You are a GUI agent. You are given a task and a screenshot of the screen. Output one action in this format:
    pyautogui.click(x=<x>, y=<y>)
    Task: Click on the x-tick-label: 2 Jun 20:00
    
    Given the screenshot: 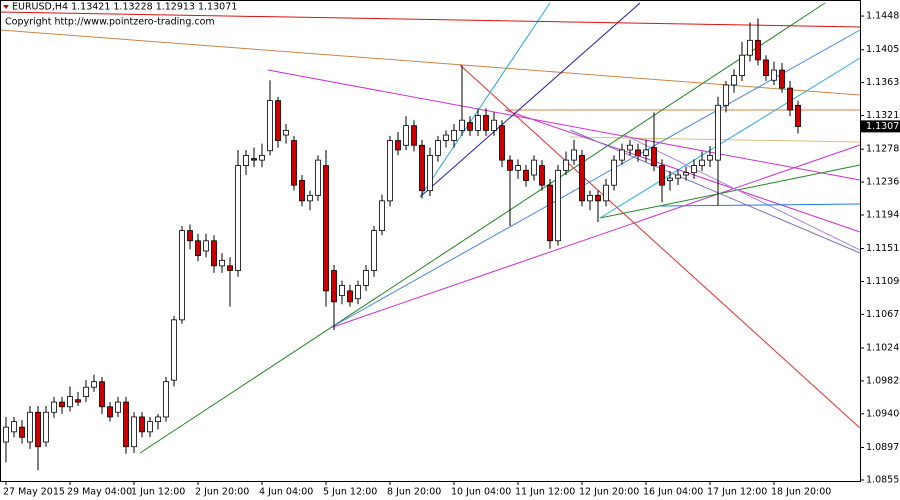 What is the action you would take?
    pyautogui.click(x=222, y=492)
    